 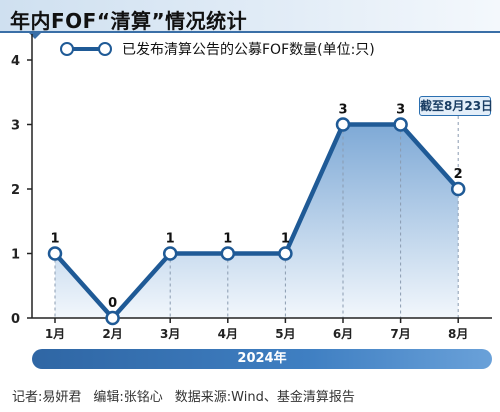 I want to click on data-source: 数据来源:Wind、基金清算报告, so click(x=264, y=397).